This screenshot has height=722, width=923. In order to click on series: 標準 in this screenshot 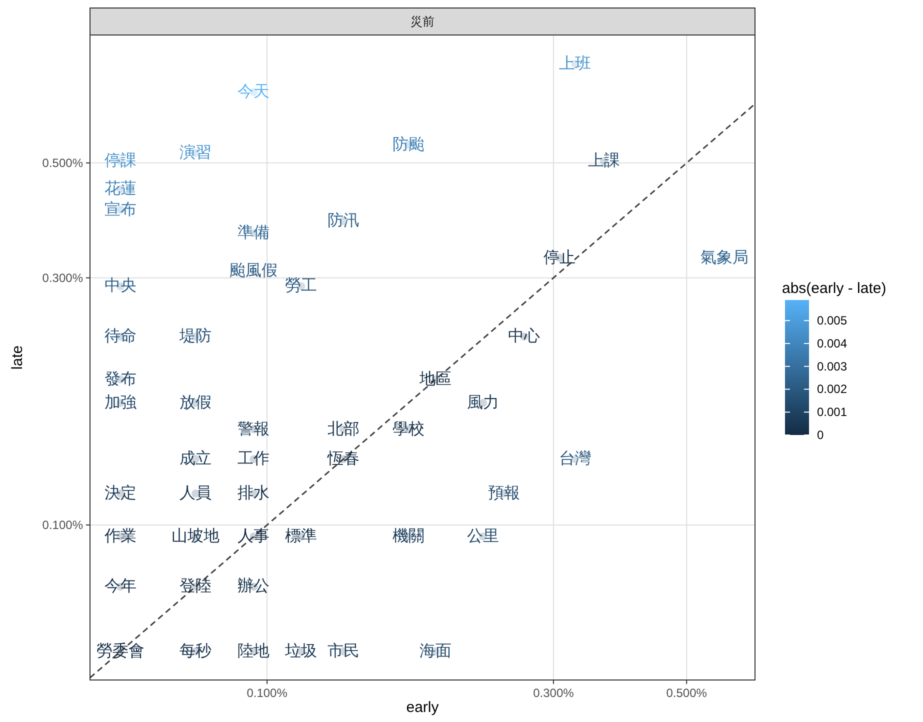, I will do `click(301, 537)`.